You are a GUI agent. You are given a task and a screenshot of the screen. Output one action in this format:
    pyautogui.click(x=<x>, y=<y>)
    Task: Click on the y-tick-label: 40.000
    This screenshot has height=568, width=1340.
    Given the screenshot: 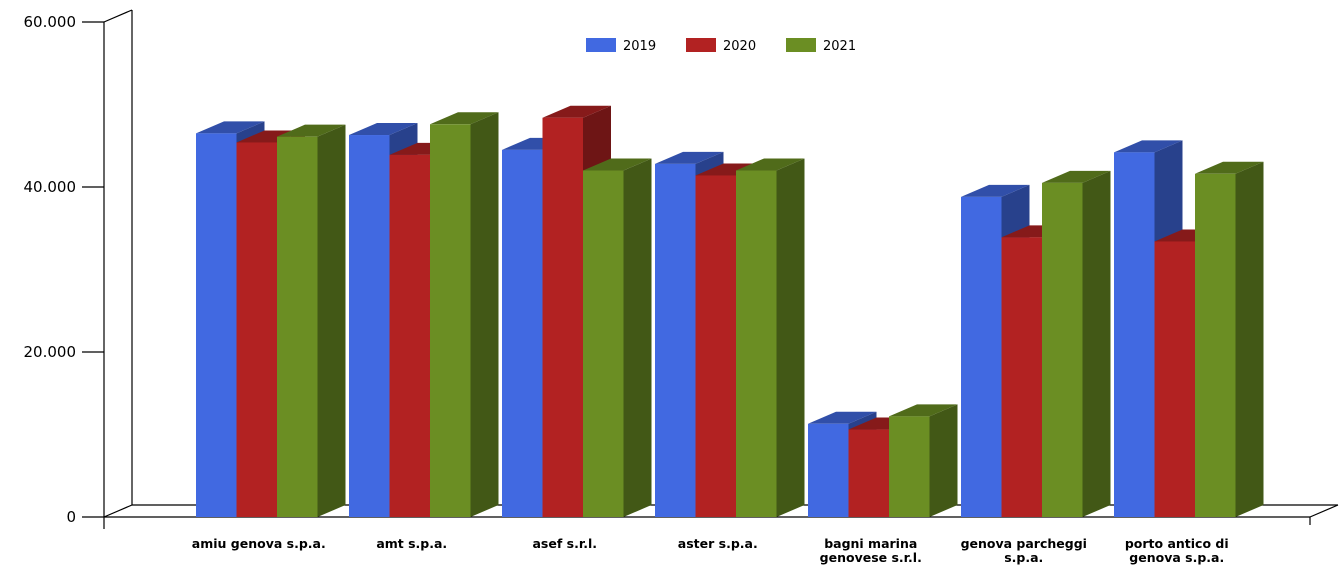 What is the action you would take?
    pyautogui.click(x=50, y=187)
    